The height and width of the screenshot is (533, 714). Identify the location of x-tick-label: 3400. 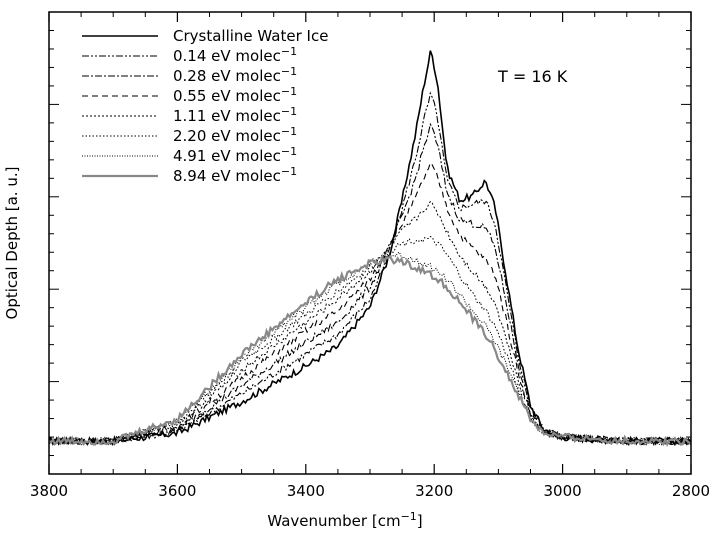
(306, 491).